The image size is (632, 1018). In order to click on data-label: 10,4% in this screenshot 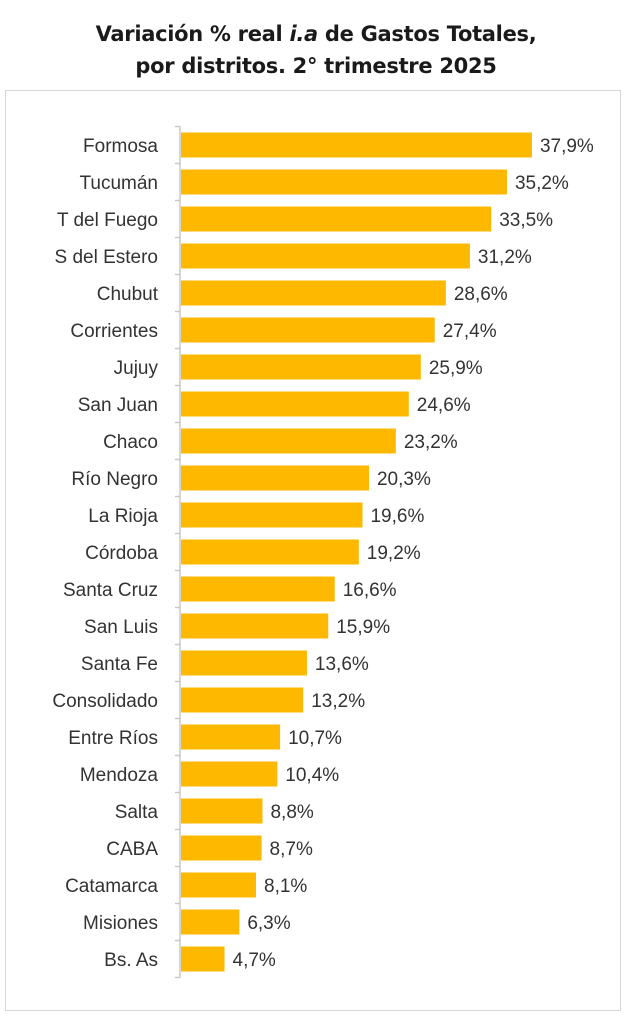, I will do `click(312, 775)`.